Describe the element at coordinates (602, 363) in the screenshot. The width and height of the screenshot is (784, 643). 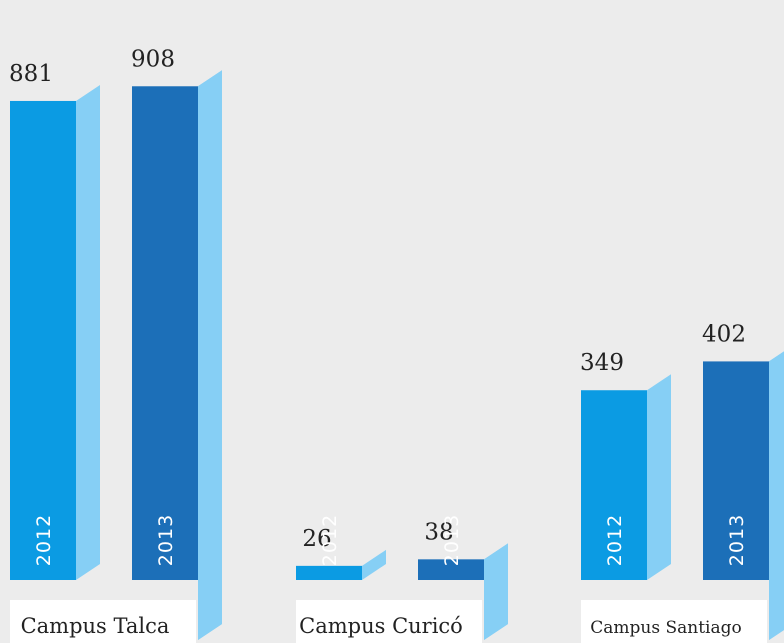
I see `value-label: 349` at that location.